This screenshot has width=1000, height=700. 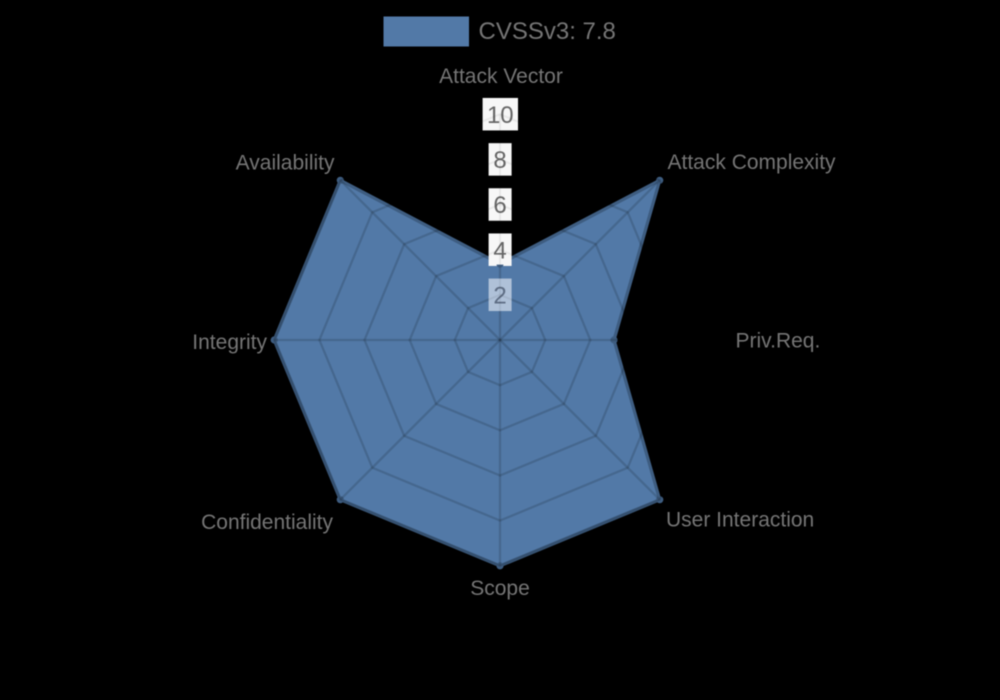 What do you see at coordinates (267, 522) in the screenshot?
I see `svg-text: Confidentiality` at bounding box center [267, 522].